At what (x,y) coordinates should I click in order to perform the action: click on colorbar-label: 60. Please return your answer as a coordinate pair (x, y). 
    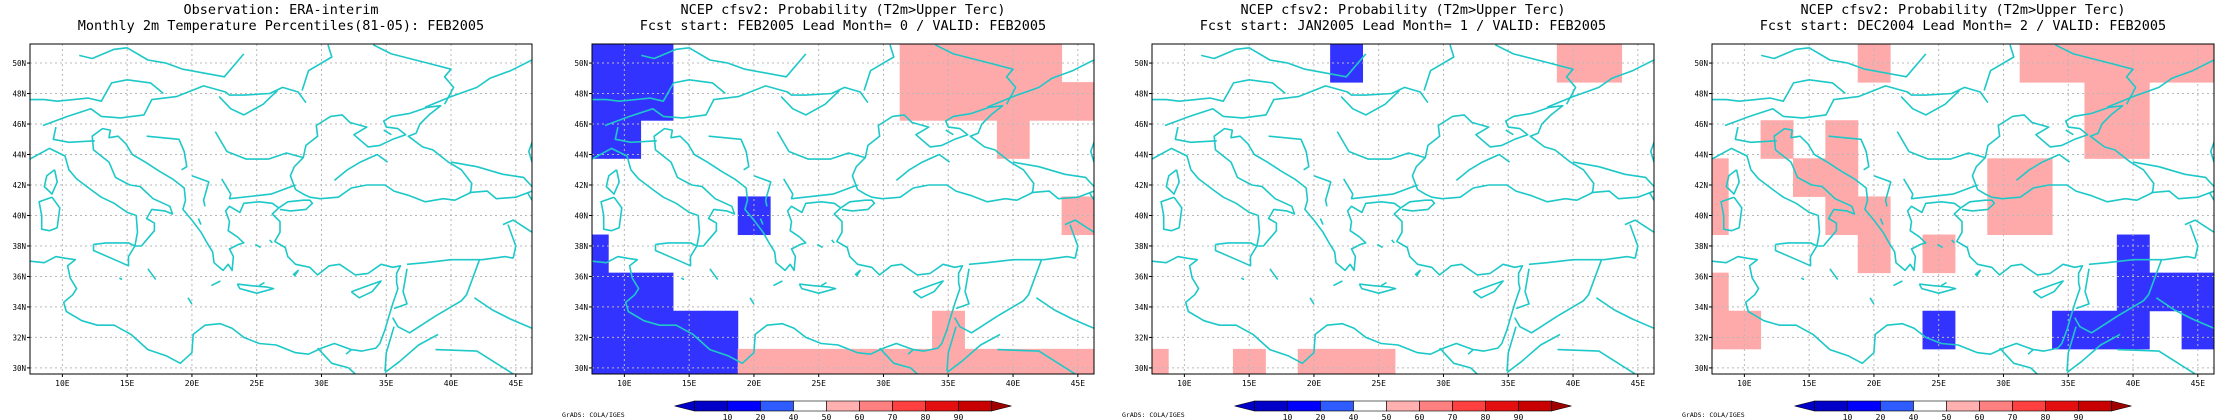
    Looking at the image, I should click on (1980, 416).